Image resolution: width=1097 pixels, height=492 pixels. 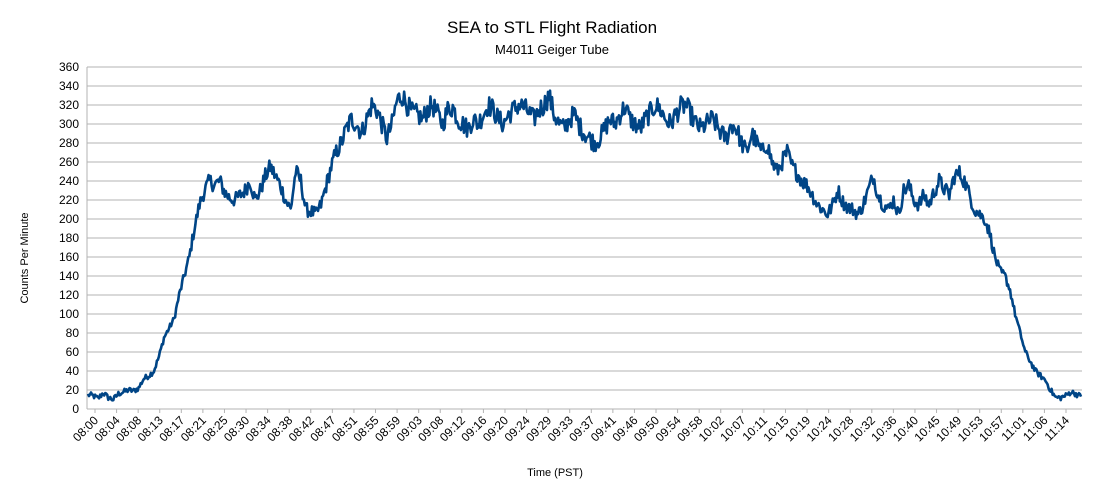 What do you see at coordinates (73, 371) in the screenshot?
I see `y-tick-label: 40` at bounding box center [73, 371].